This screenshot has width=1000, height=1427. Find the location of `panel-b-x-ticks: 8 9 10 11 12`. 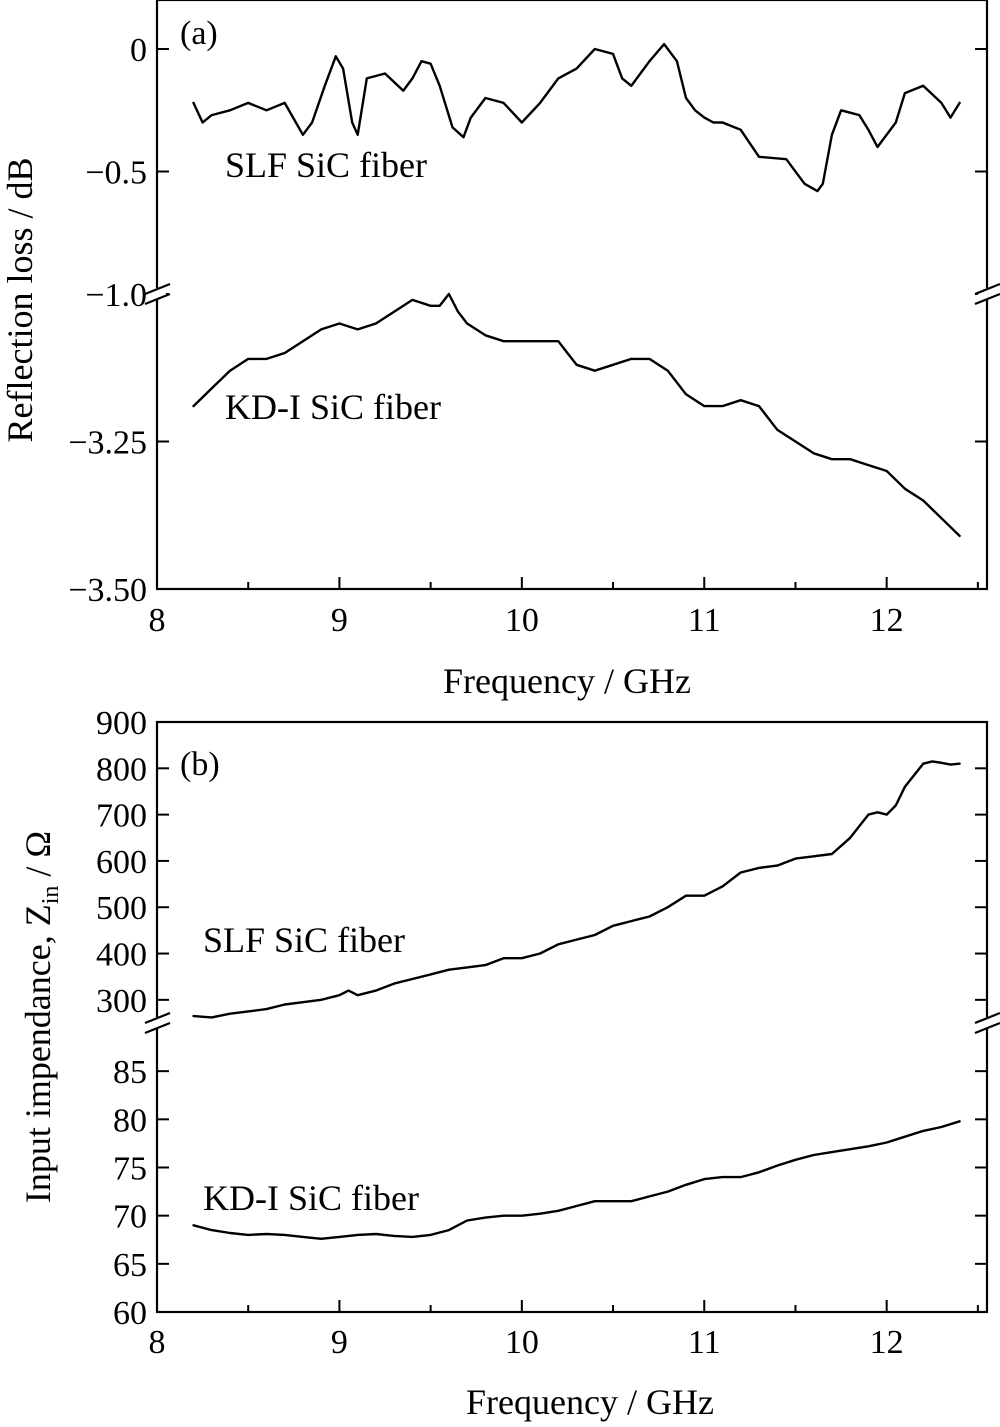

panel-b-x-ticks: 8 9 10 11 12 is located at coordinates (564, 1330).